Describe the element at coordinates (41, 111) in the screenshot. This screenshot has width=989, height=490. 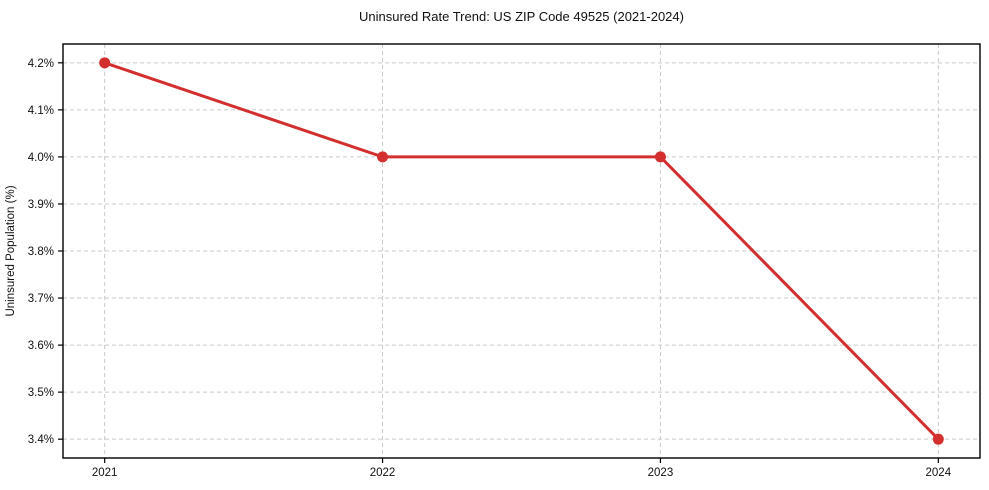
I see `y-tick-label: 4.1%` at that location.